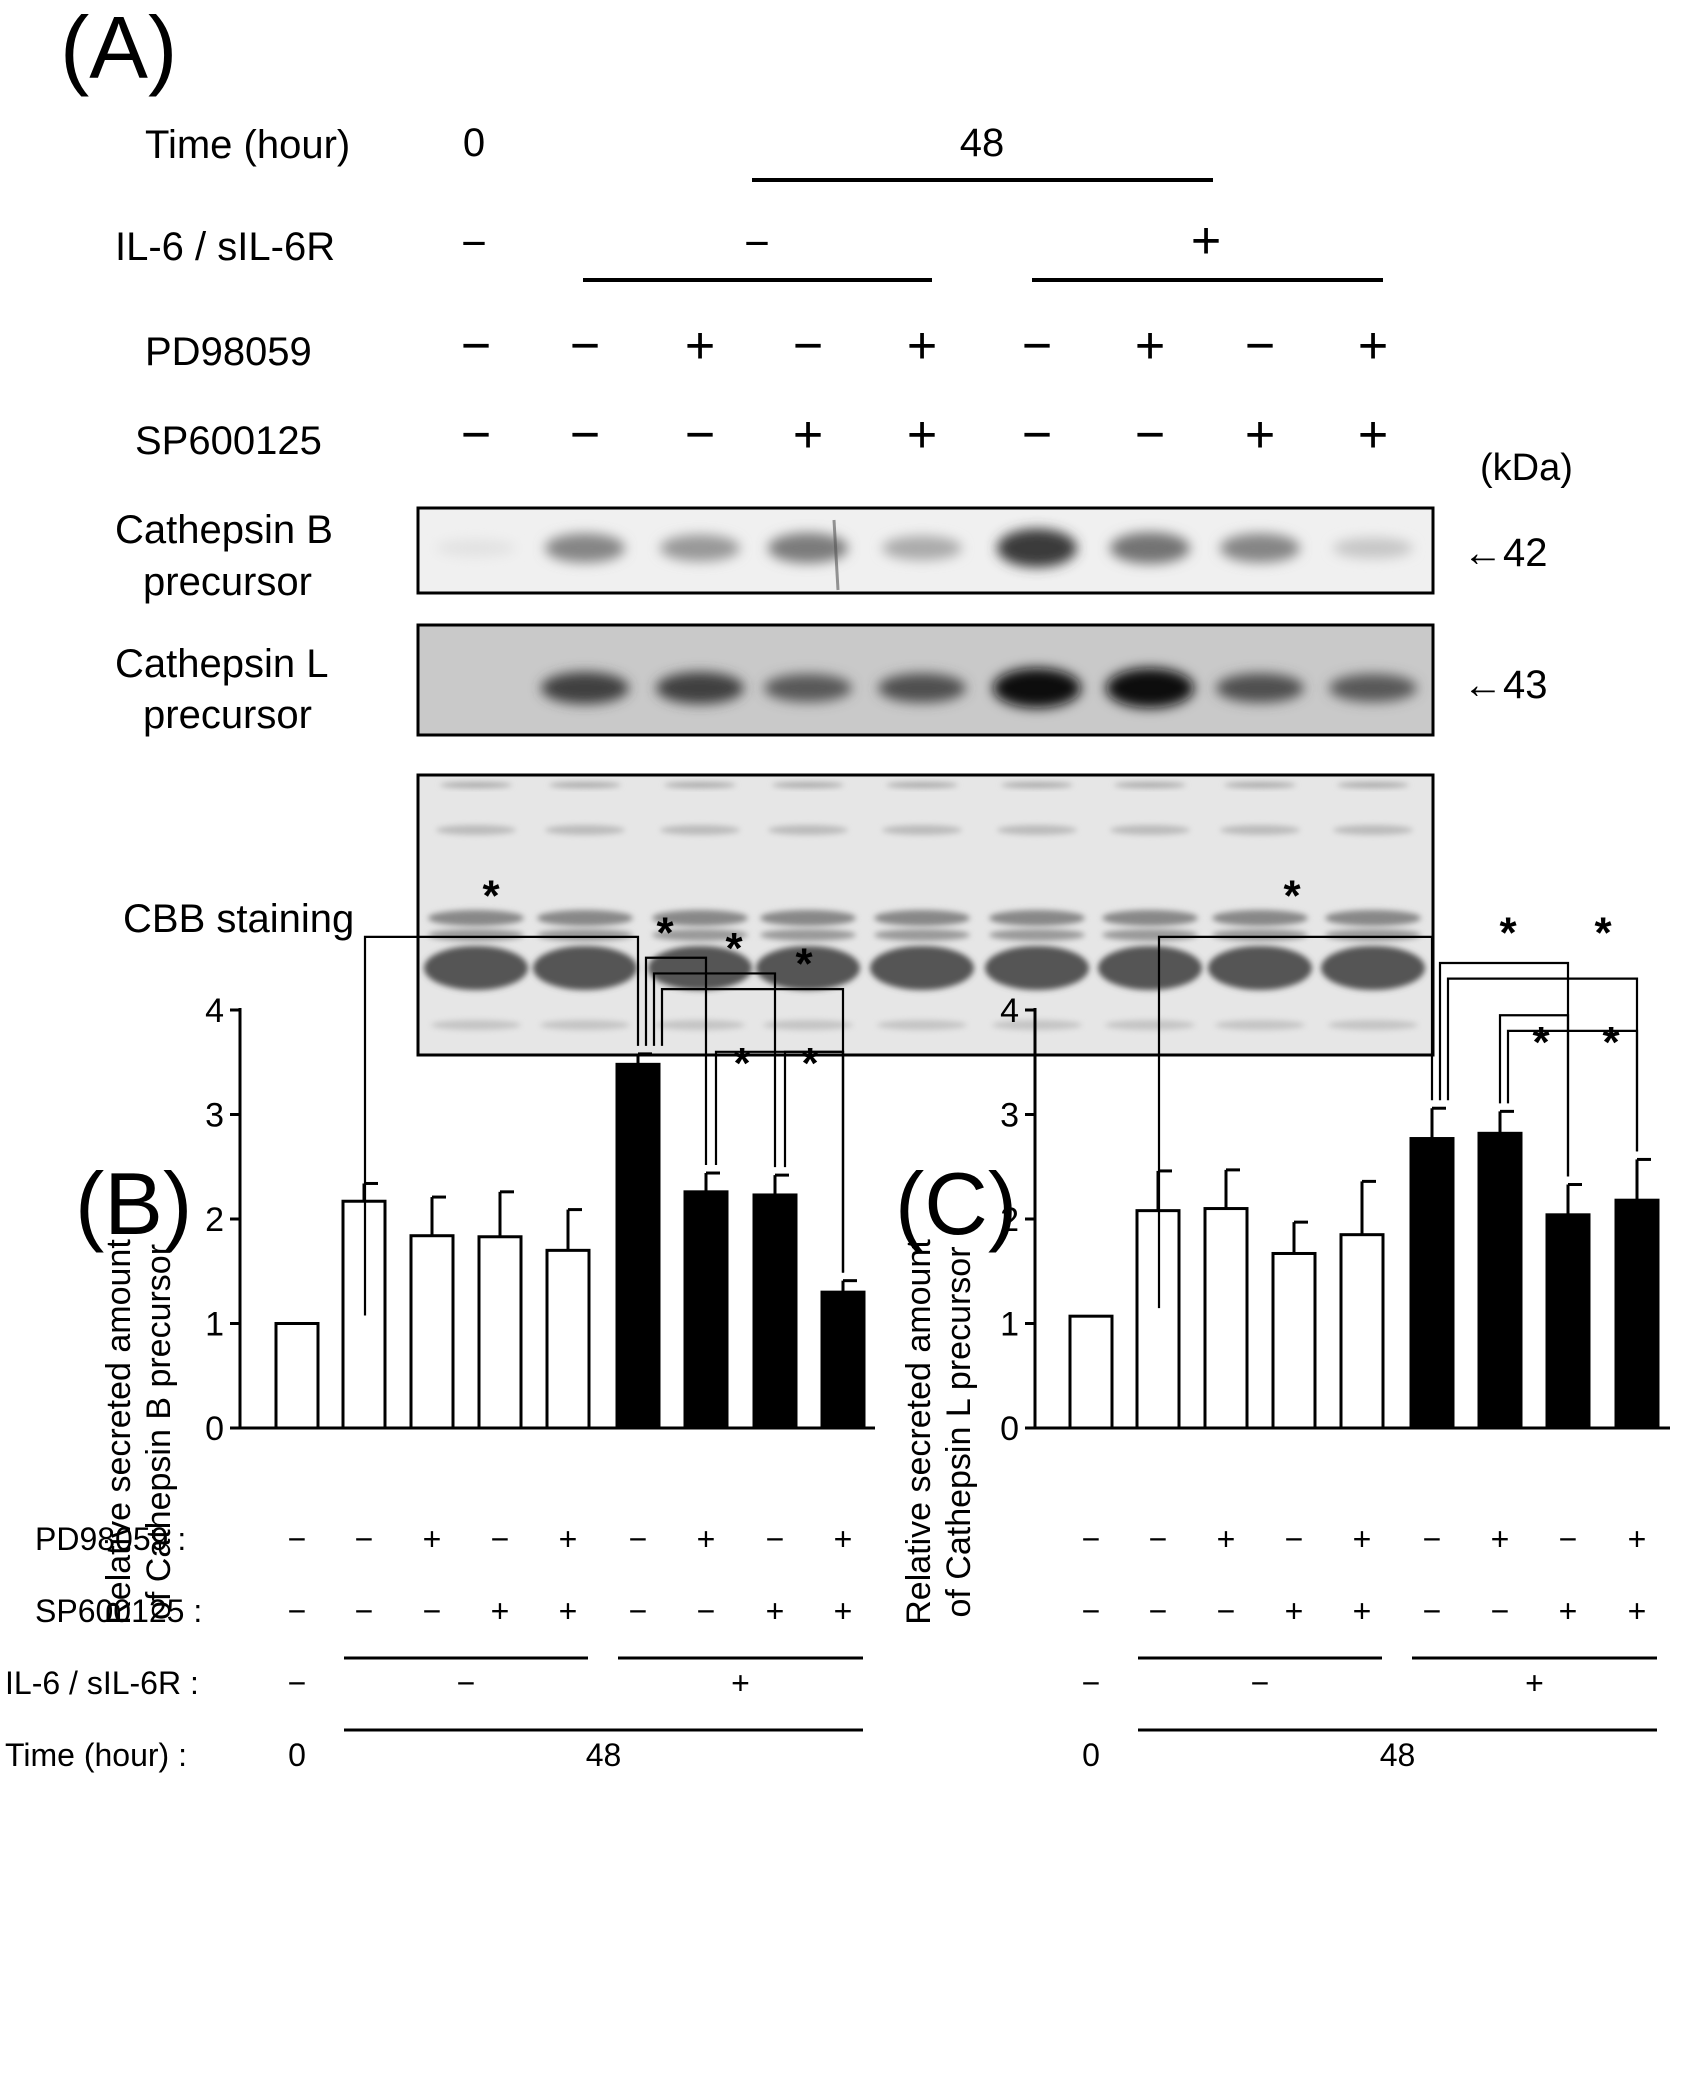  I want to click on pd-value-2: +, so click(700, 346).